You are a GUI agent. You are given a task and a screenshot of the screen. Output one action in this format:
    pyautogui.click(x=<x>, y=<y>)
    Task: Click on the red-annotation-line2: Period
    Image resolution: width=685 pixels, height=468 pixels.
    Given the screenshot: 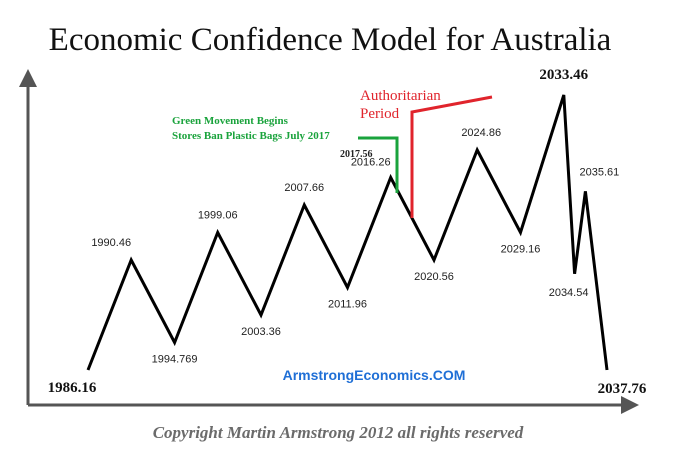 What is the action you would take?
    pyautogui.click(x=380, y=114)
    